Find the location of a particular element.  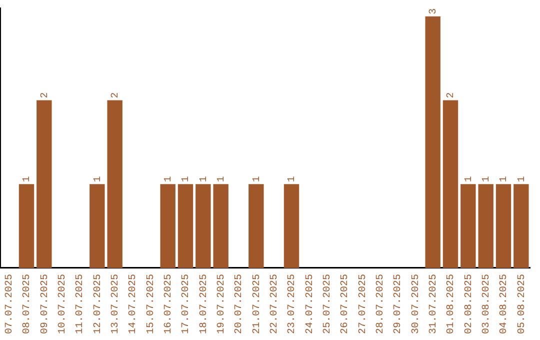

x-tick-label: 20.07.2025 is located at coordinates (240, 304).